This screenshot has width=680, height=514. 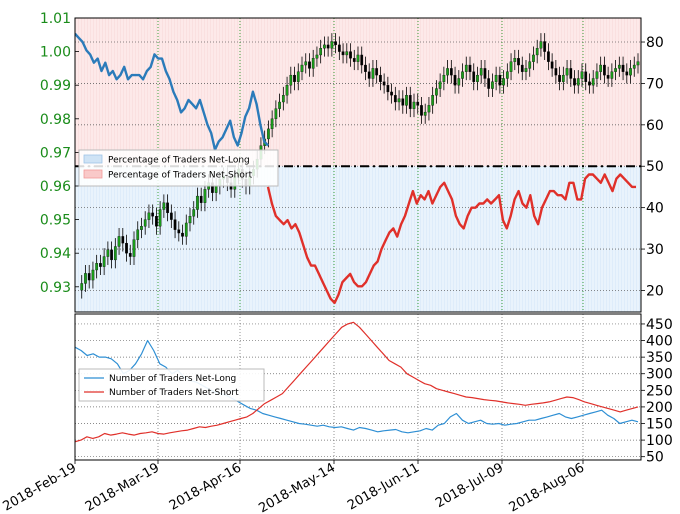 I want to click on left-tick-label: 0.98, so click(x=55, y=120).